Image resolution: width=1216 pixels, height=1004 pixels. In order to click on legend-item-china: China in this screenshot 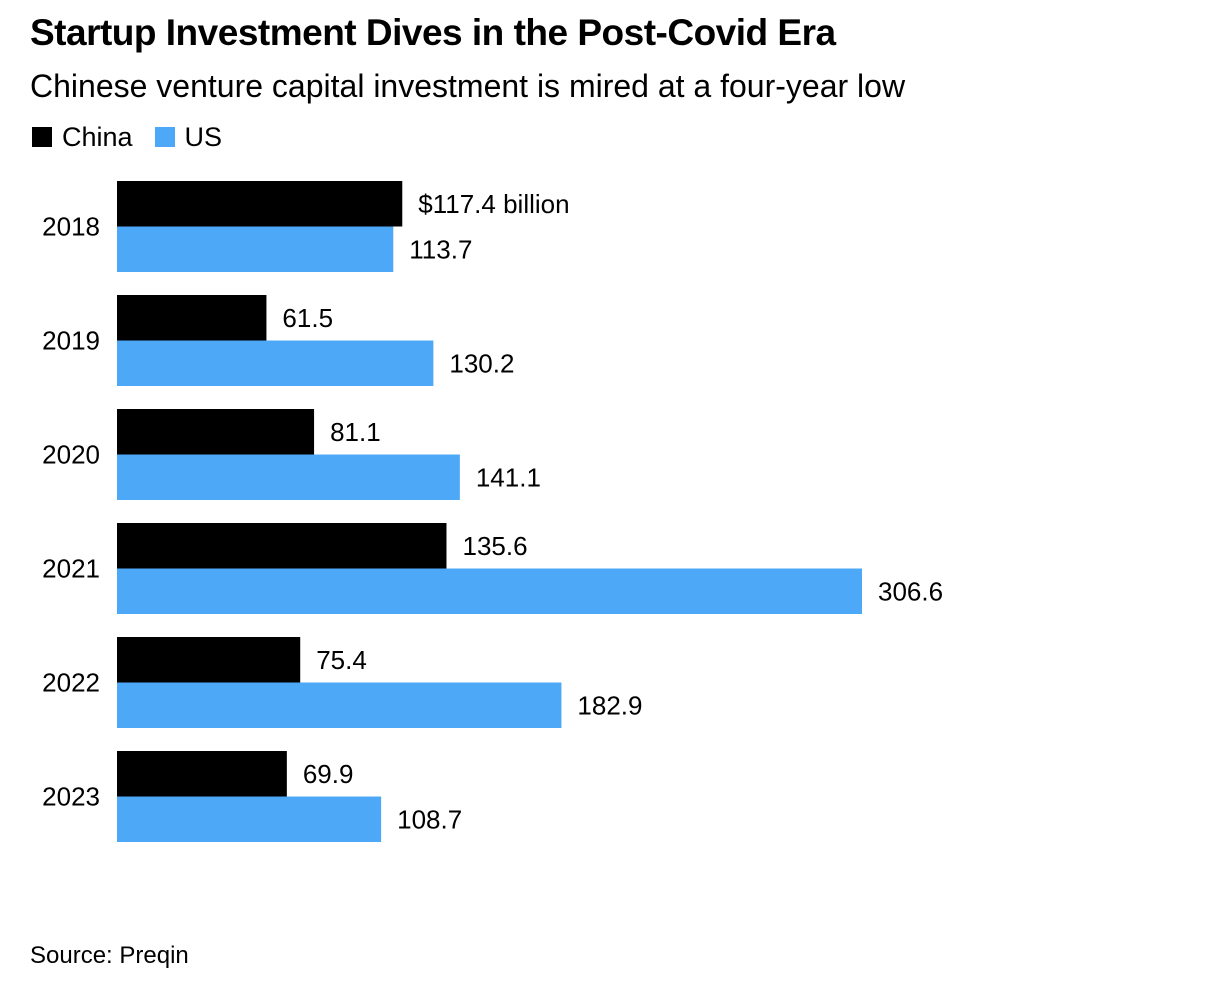, I will do `click(82, 137)`.